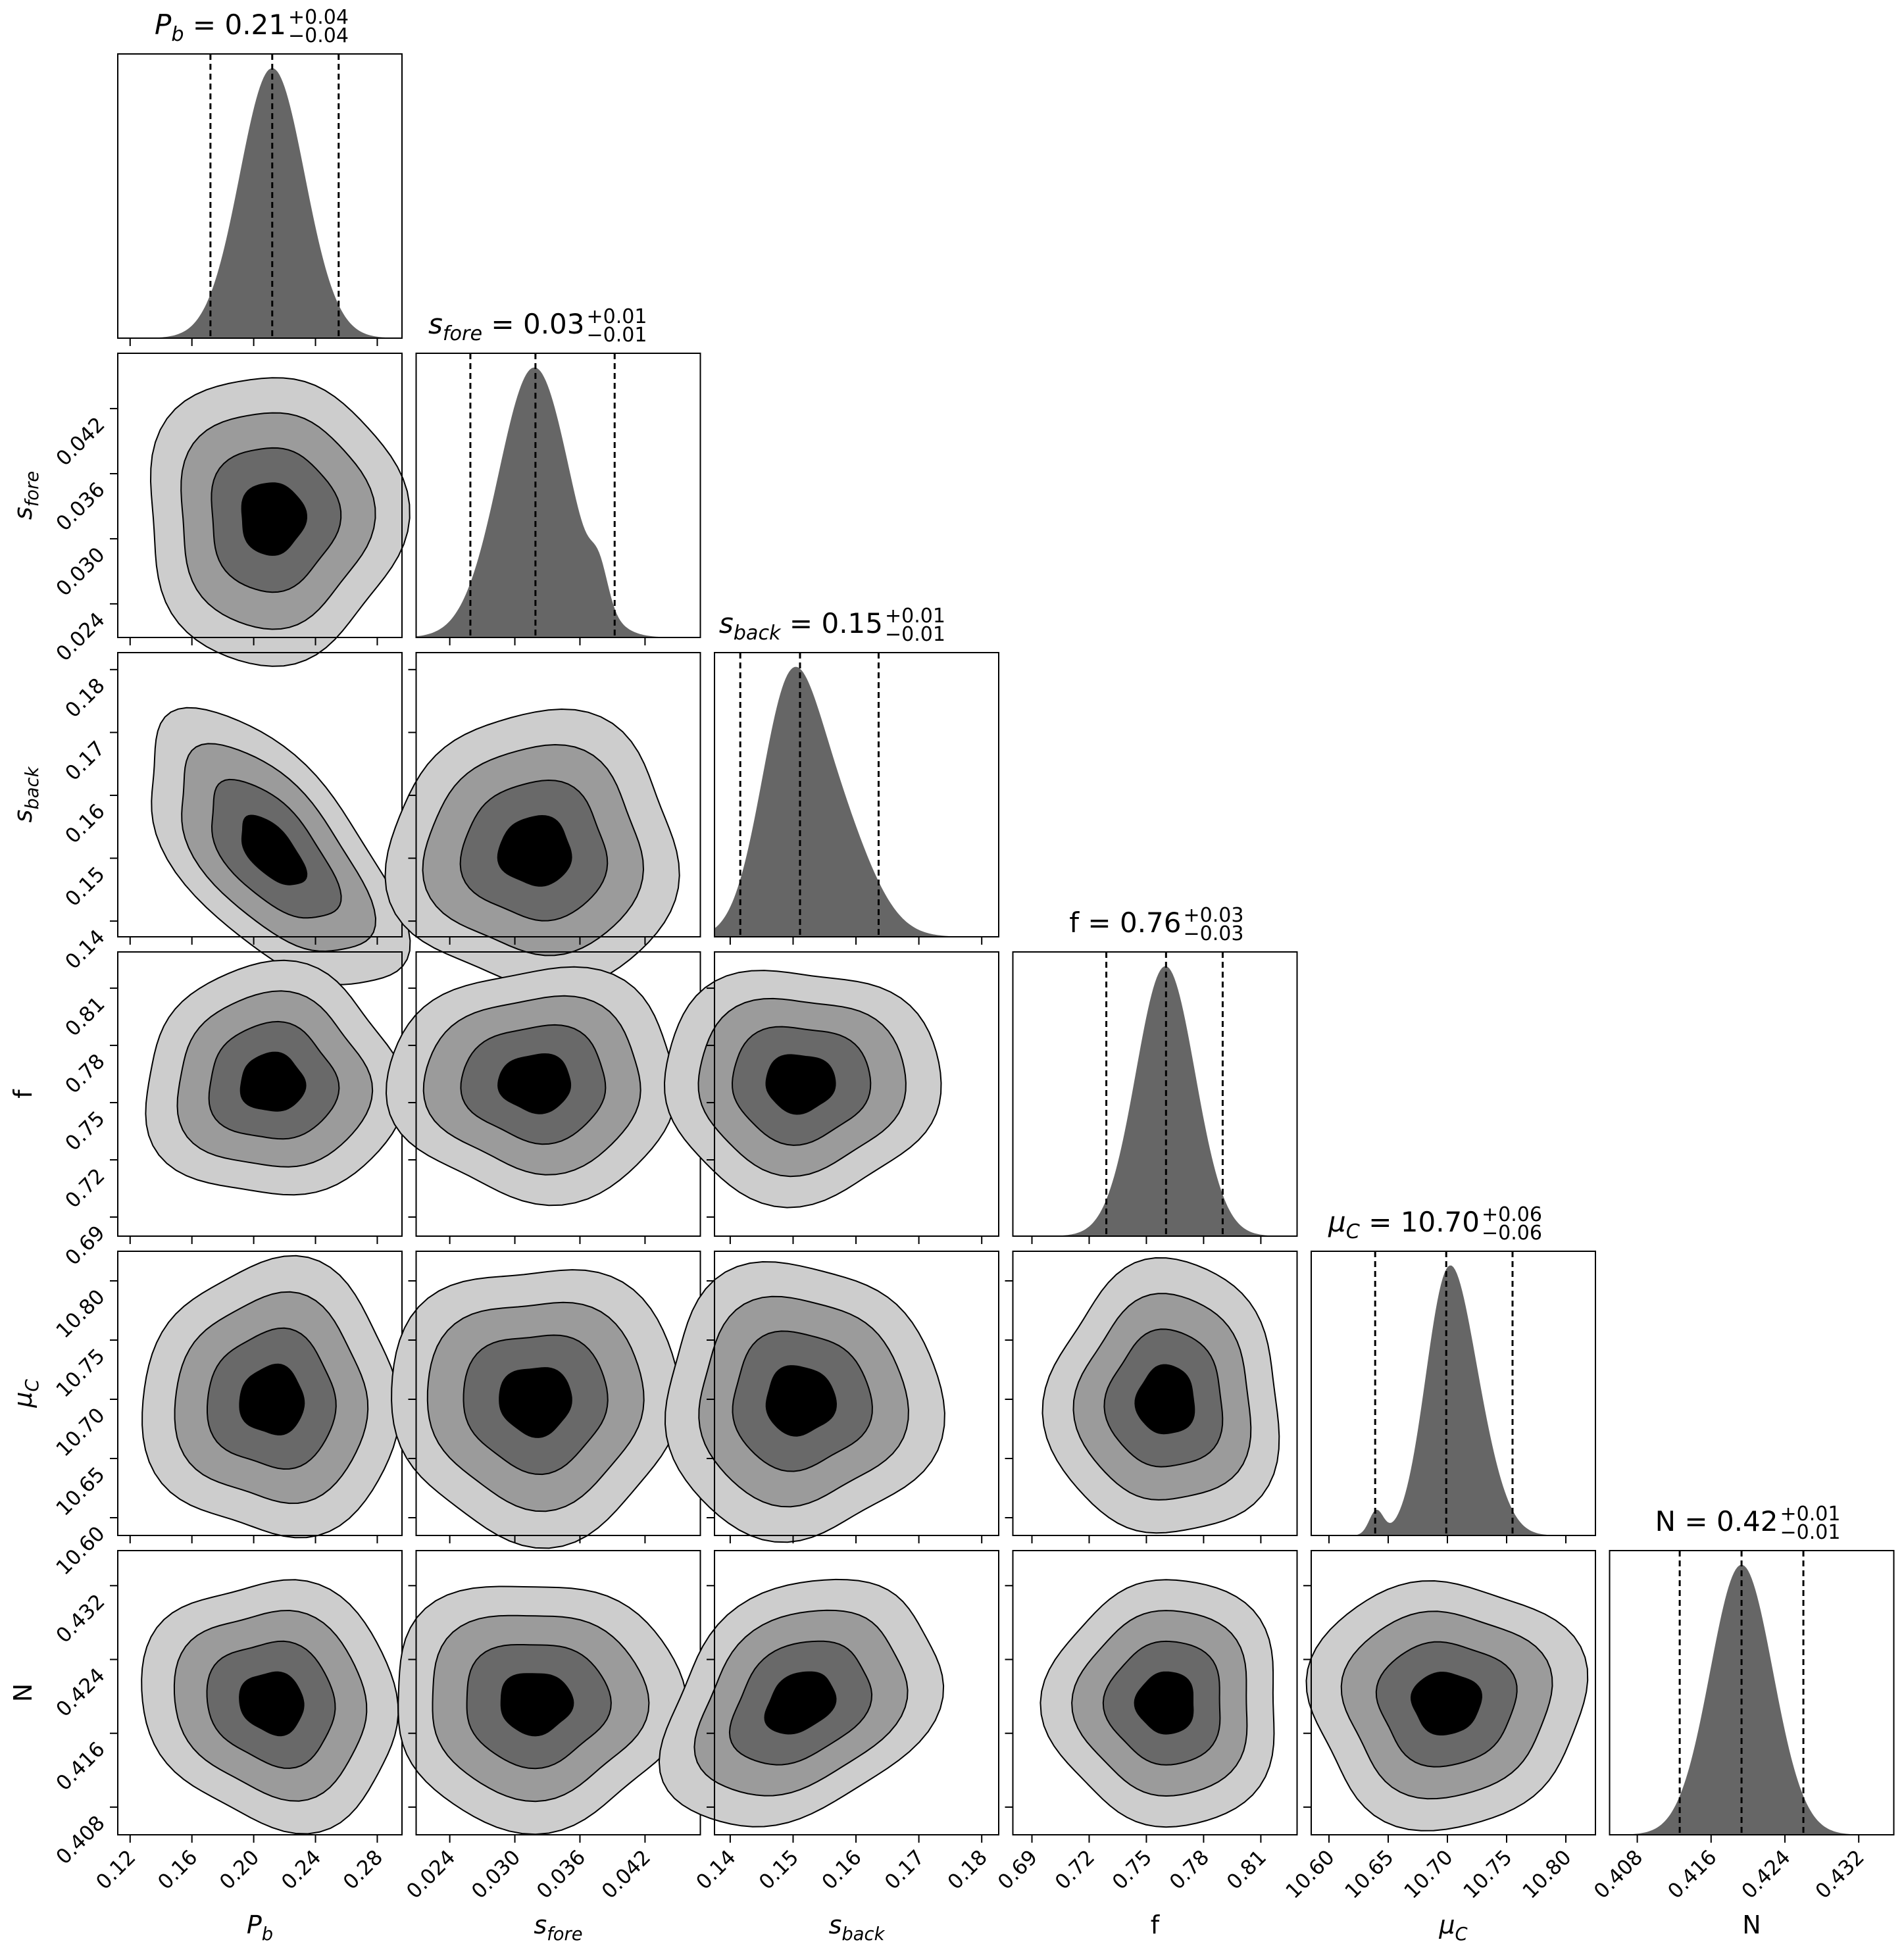  Describe the element at coordinates (1353, 1231) in the screenshot. I see `title-label-sub: C` at that location.